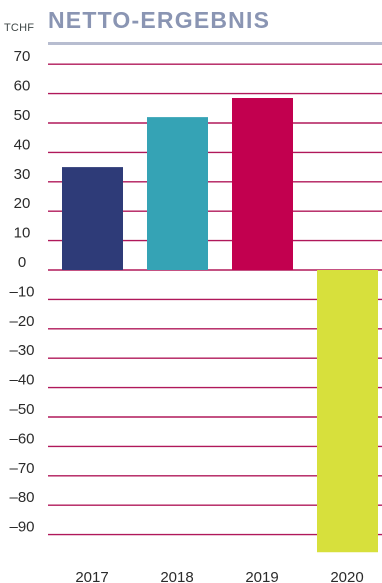  I want to click on x-category-label: 2018, so click(176, 576).